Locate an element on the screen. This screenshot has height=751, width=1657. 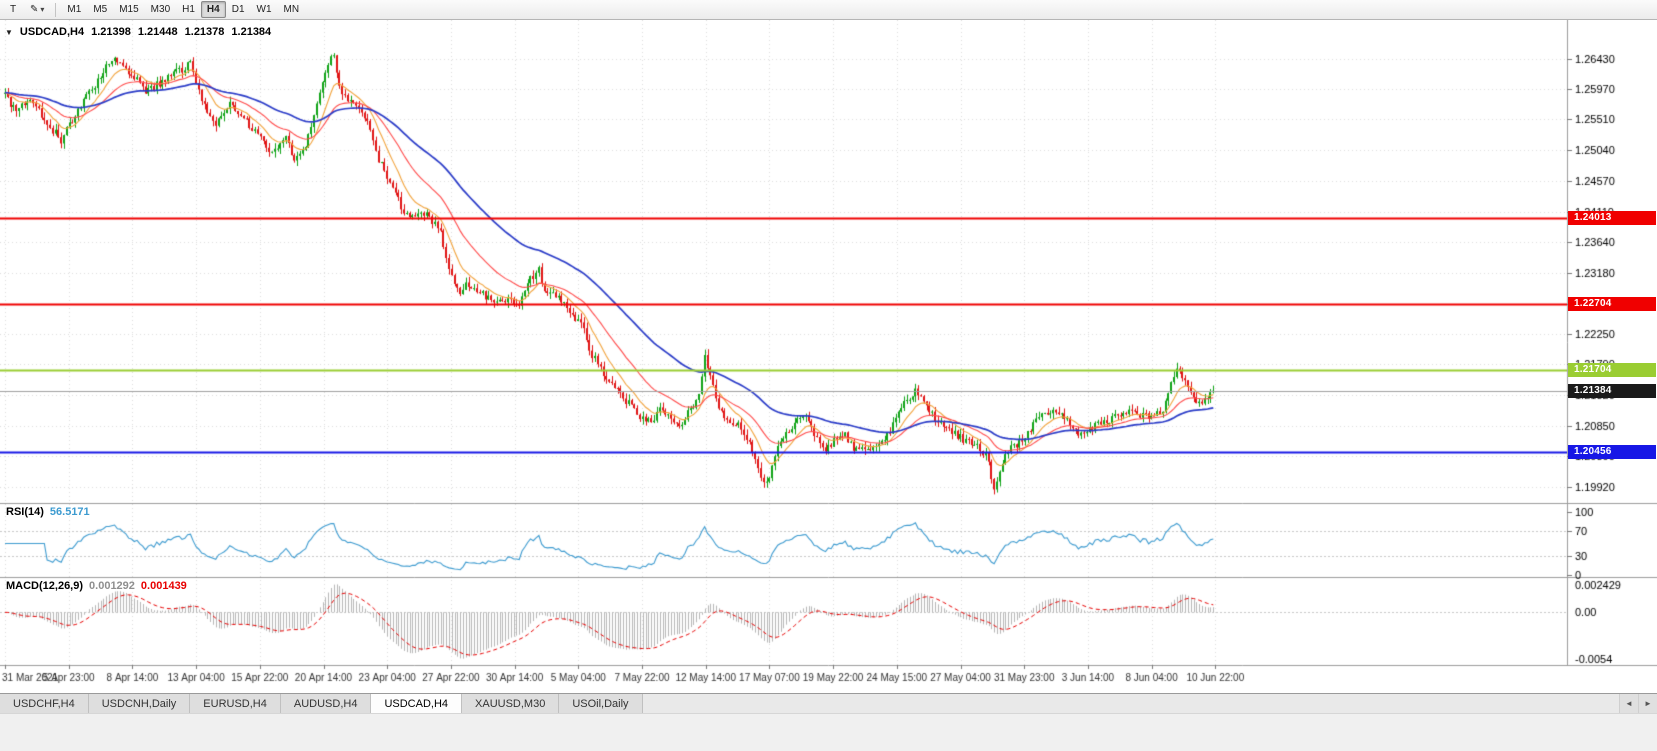
macd-main-value: 0.001292 is located at coordinates (112, 586).